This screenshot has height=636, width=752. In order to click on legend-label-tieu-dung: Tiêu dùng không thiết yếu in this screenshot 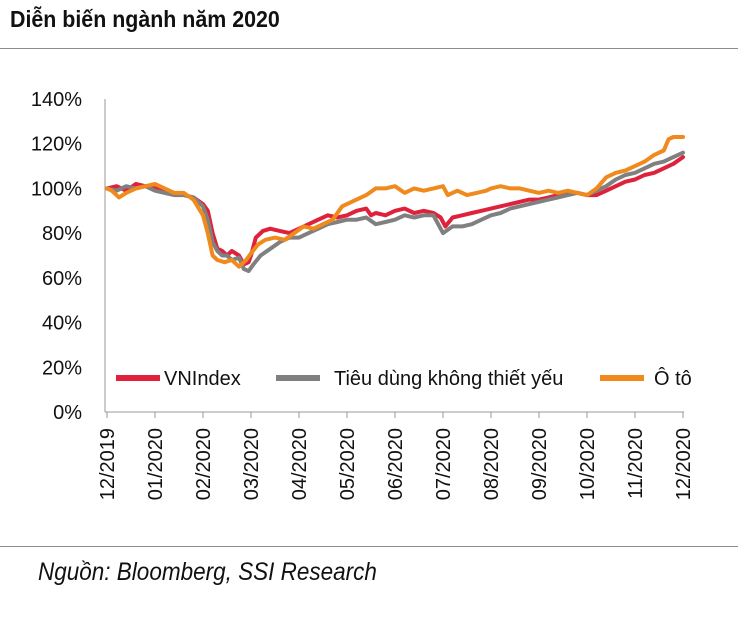, I will do `click(448, 379)`.